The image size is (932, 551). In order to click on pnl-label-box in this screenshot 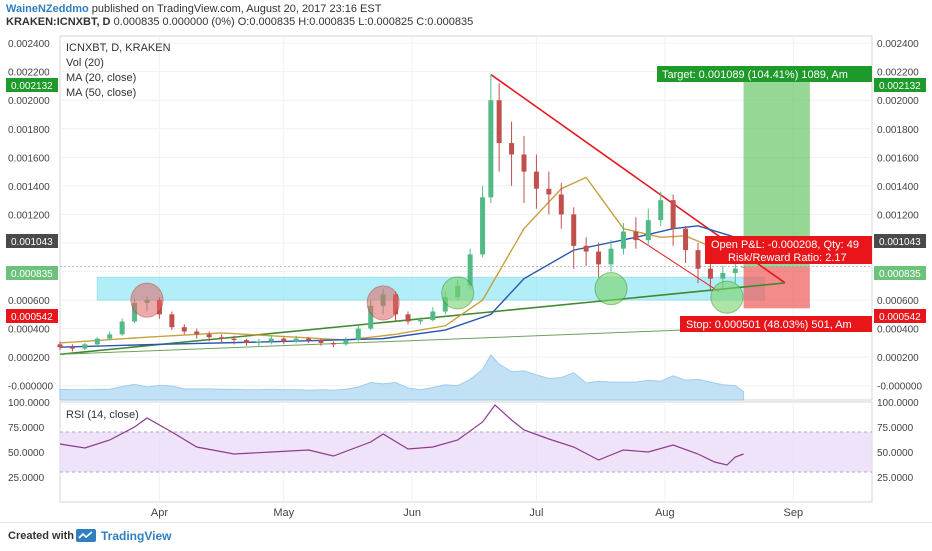, I will do `click(788, 250)`.